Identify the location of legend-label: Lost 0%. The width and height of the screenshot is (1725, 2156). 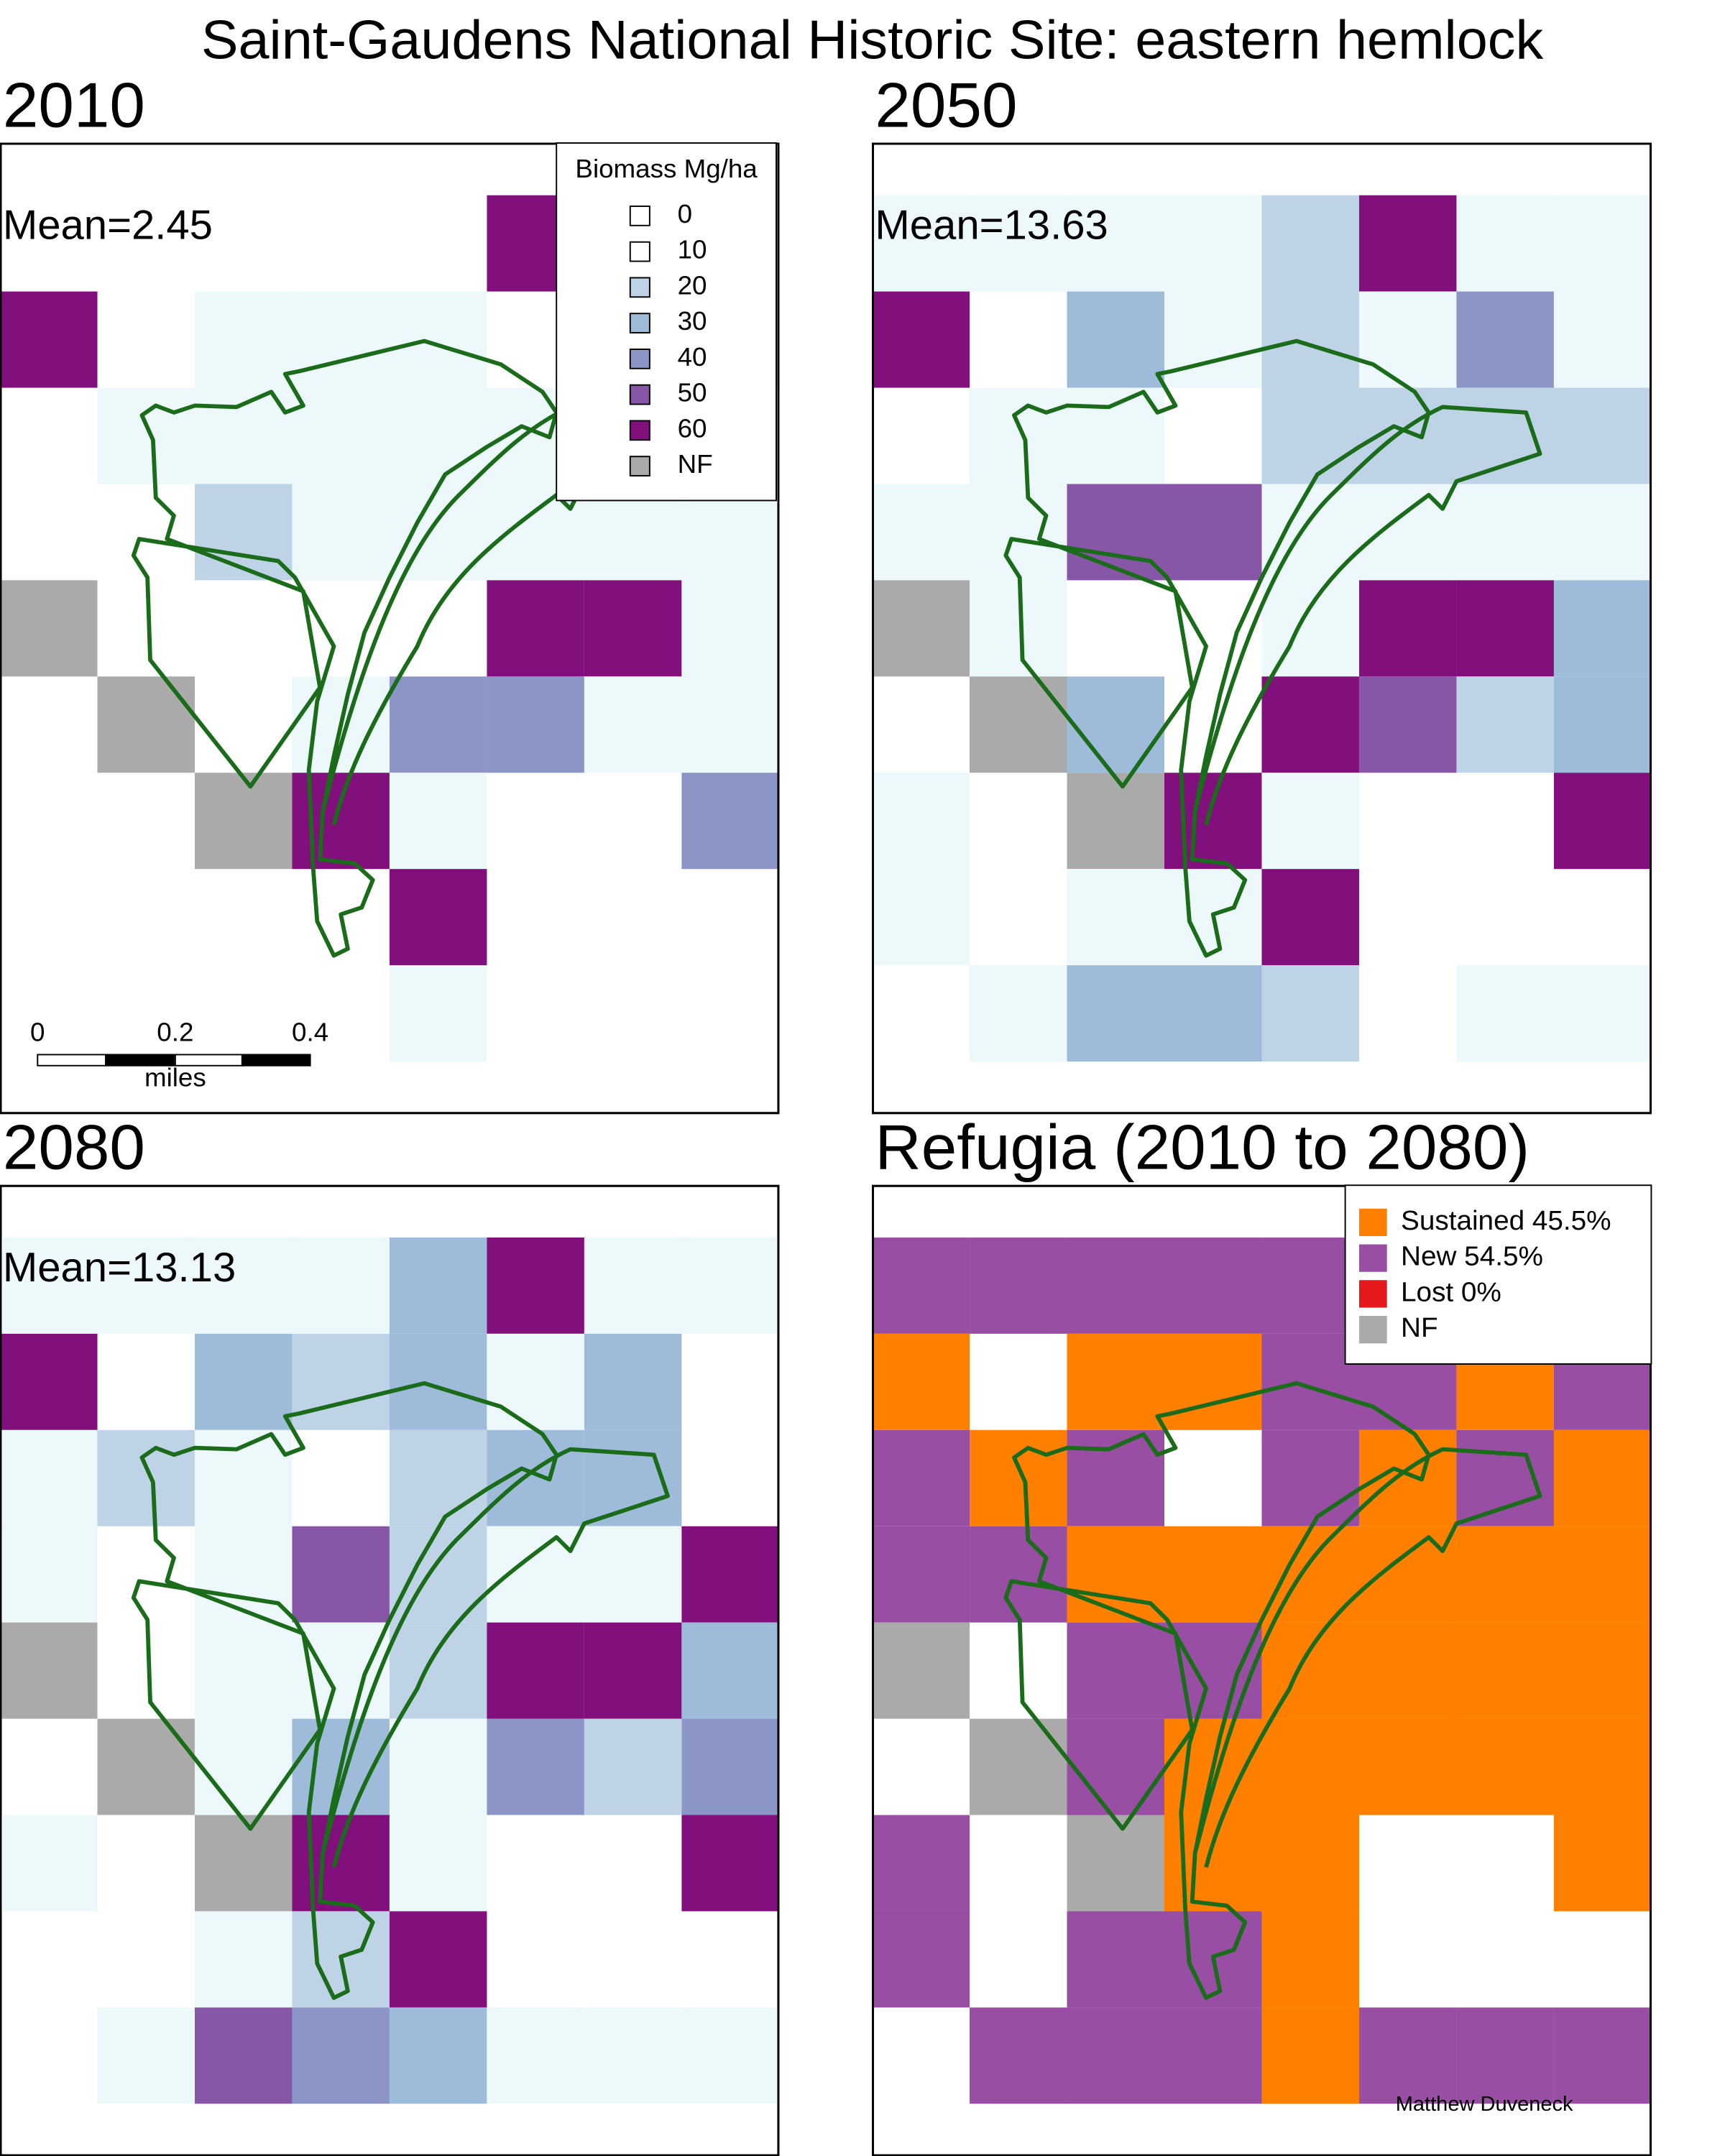
(1451, 1292).